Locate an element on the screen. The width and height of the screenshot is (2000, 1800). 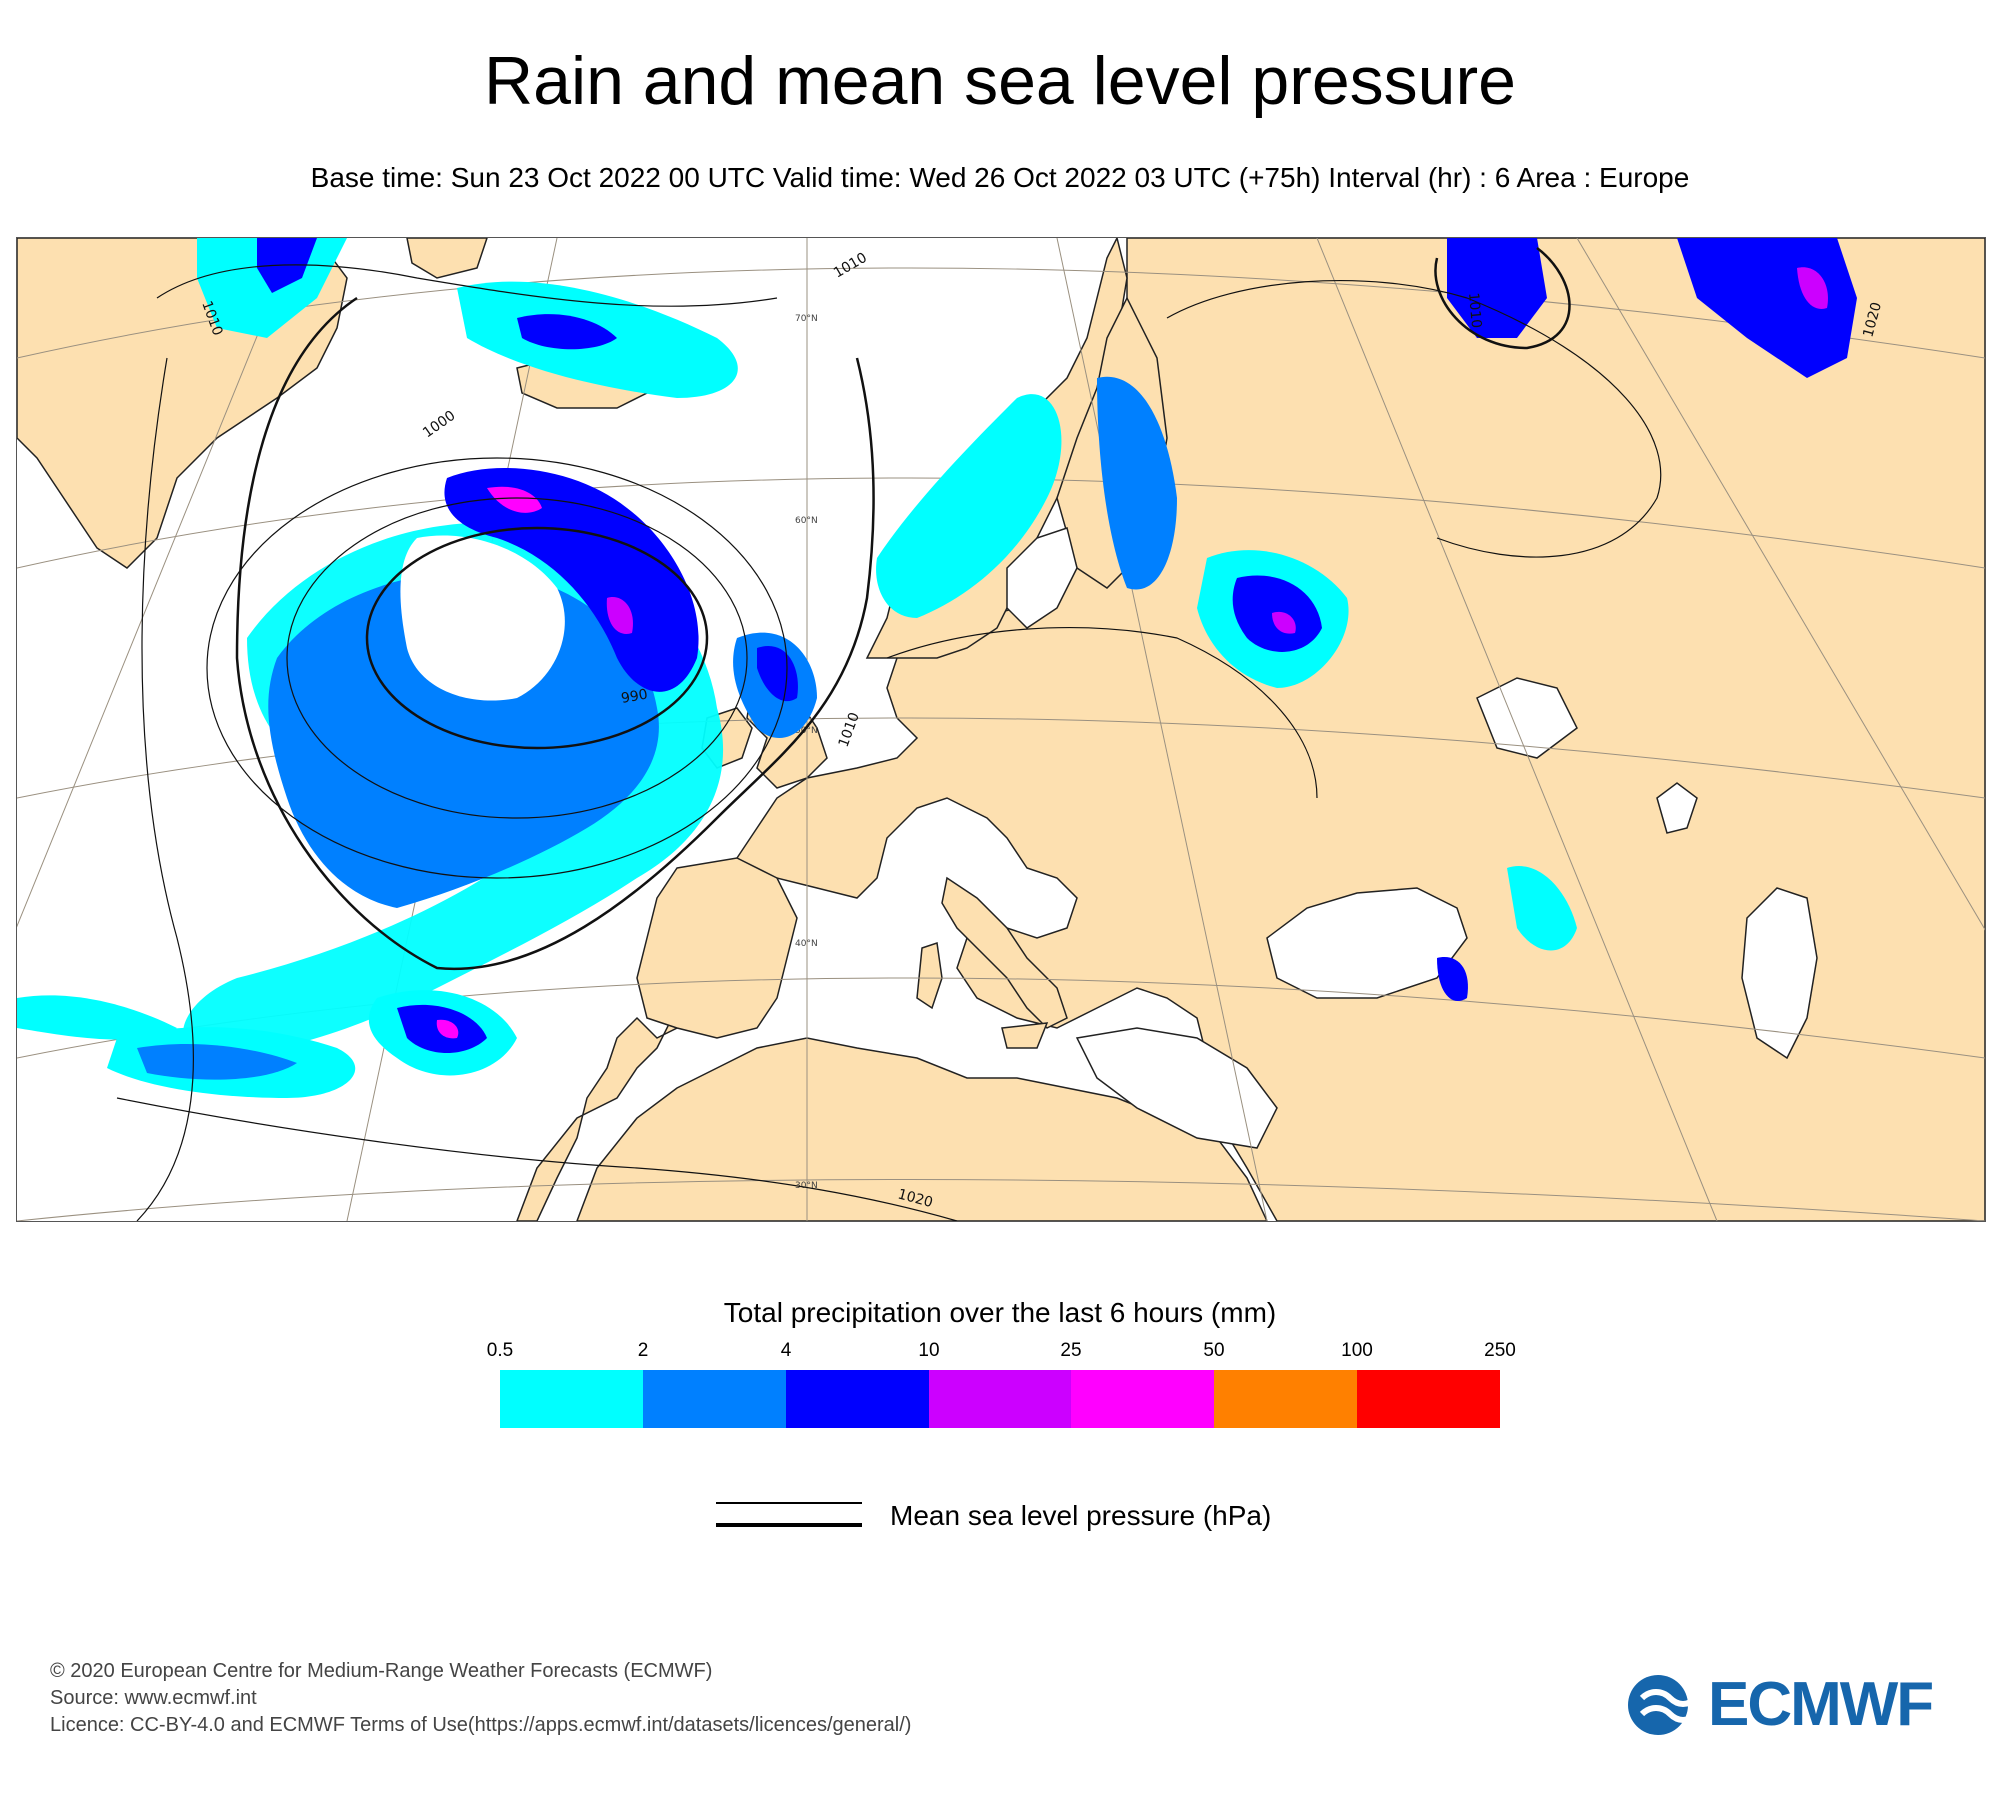
colorbar-tick: 50 is located at coordinates (1214, 1350).